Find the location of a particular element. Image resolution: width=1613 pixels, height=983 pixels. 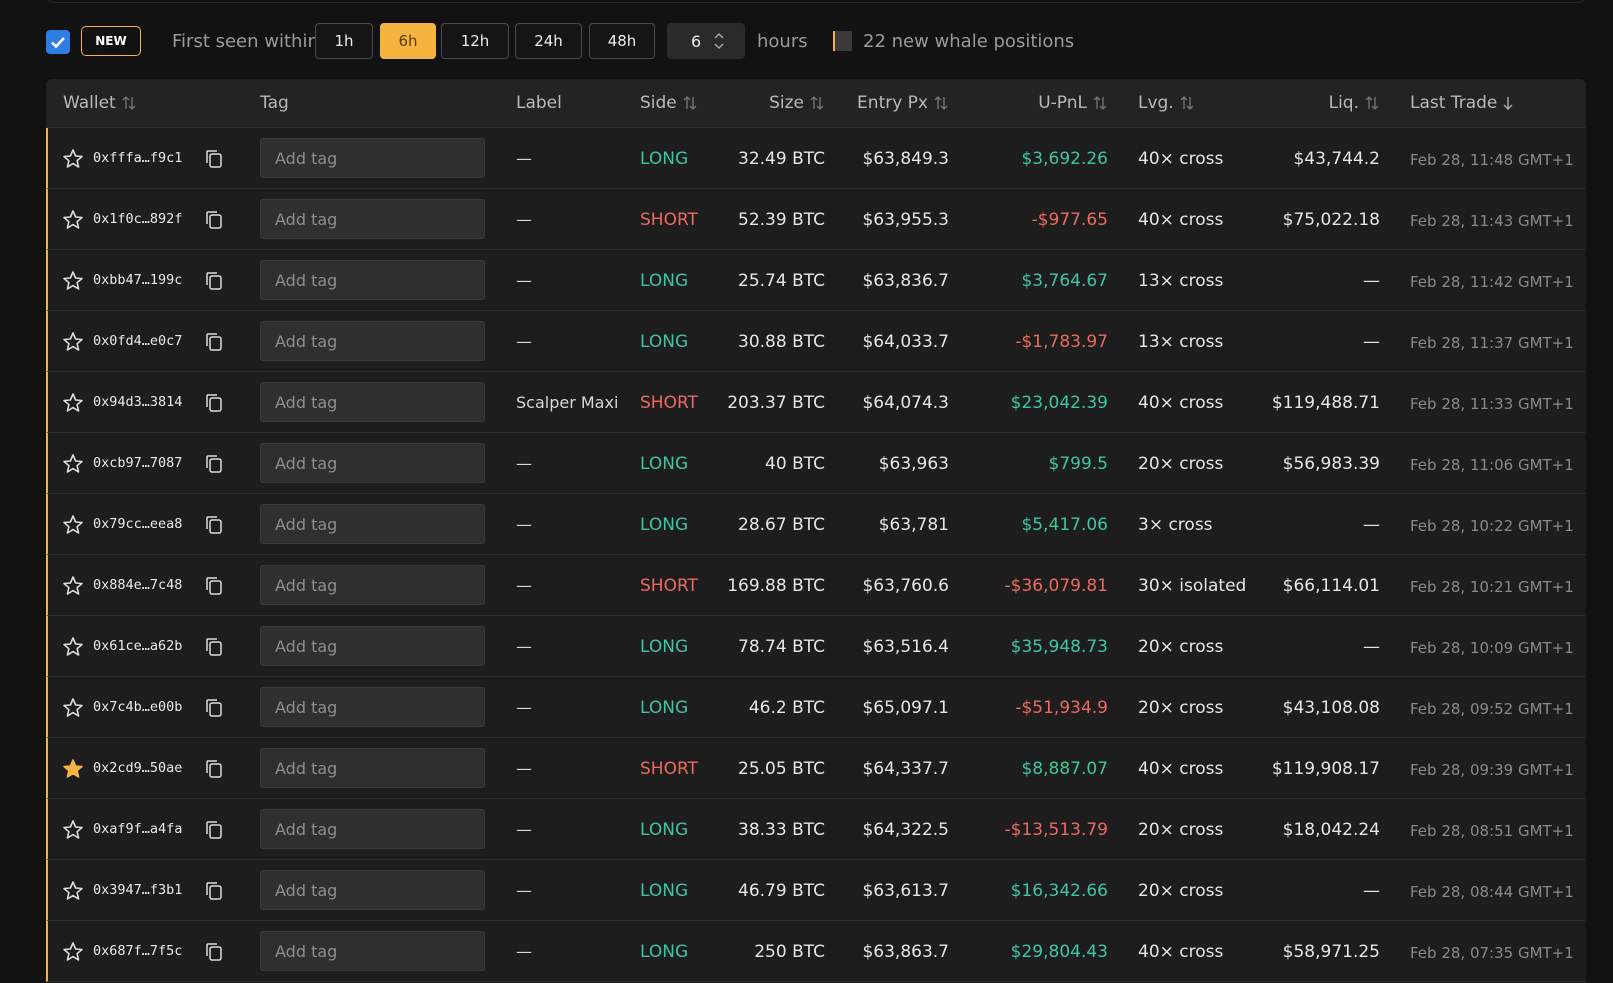

wallet-address: 0x79cc…eea8 is located at coordinates (138, 523).